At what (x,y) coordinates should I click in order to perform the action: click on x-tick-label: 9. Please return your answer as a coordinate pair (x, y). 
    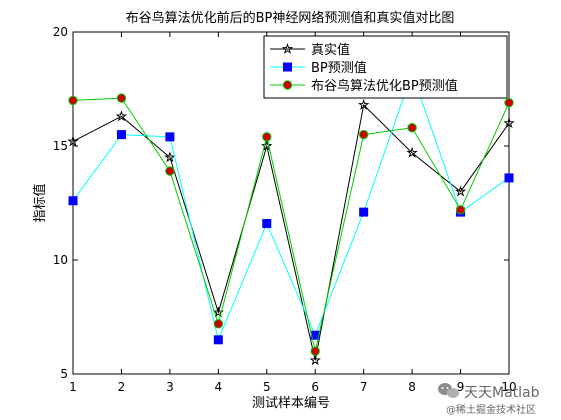
    Looking at the image, I should click on (461, 387).